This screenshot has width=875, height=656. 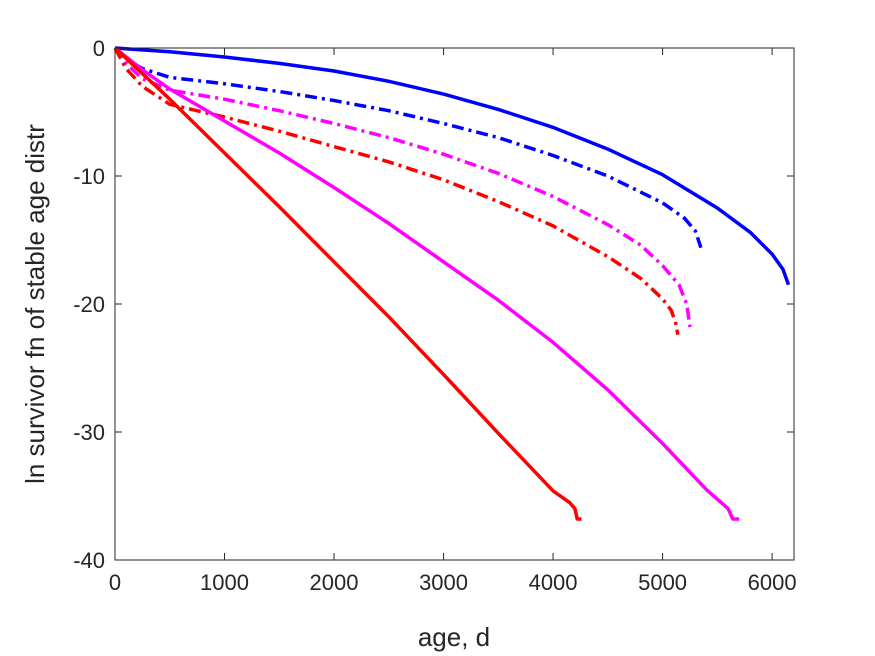 I want to click on x-tick-label: 0, so click(x=115, y=582).